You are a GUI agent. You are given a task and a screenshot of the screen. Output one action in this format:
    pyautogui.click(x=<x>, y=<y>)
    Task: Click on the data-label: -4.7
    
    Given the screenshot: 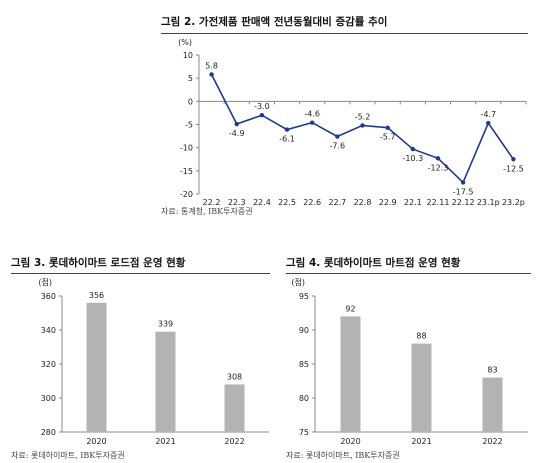 What is the action you would take?
    pyautogui.click(x=488, y=114)
    